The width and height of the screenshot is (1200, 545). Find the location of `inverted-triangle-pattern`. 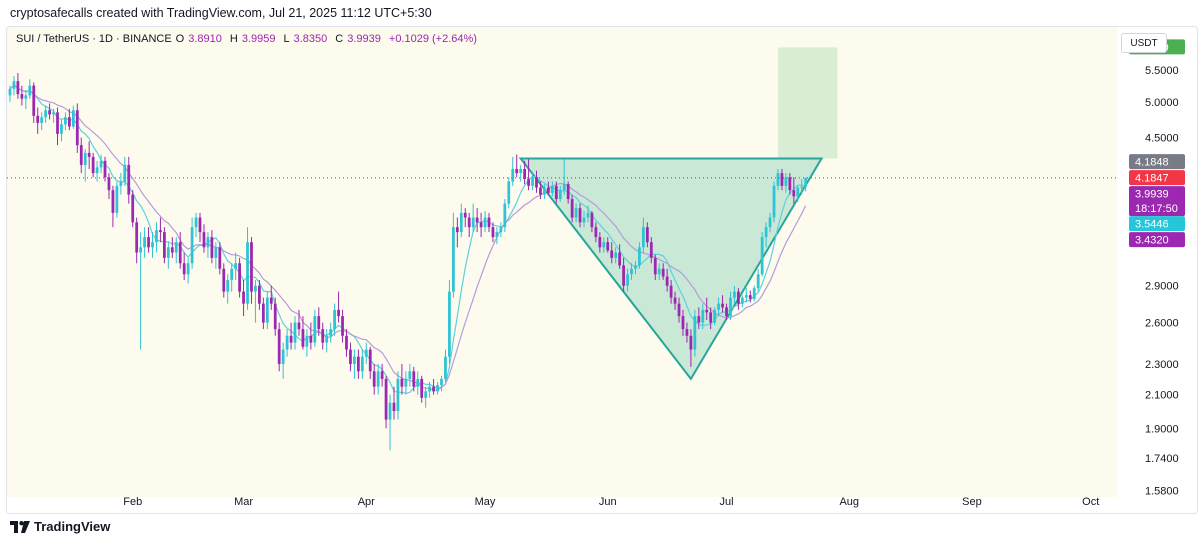

inverted-triangle-pattern is located at coordinates (671, 269).